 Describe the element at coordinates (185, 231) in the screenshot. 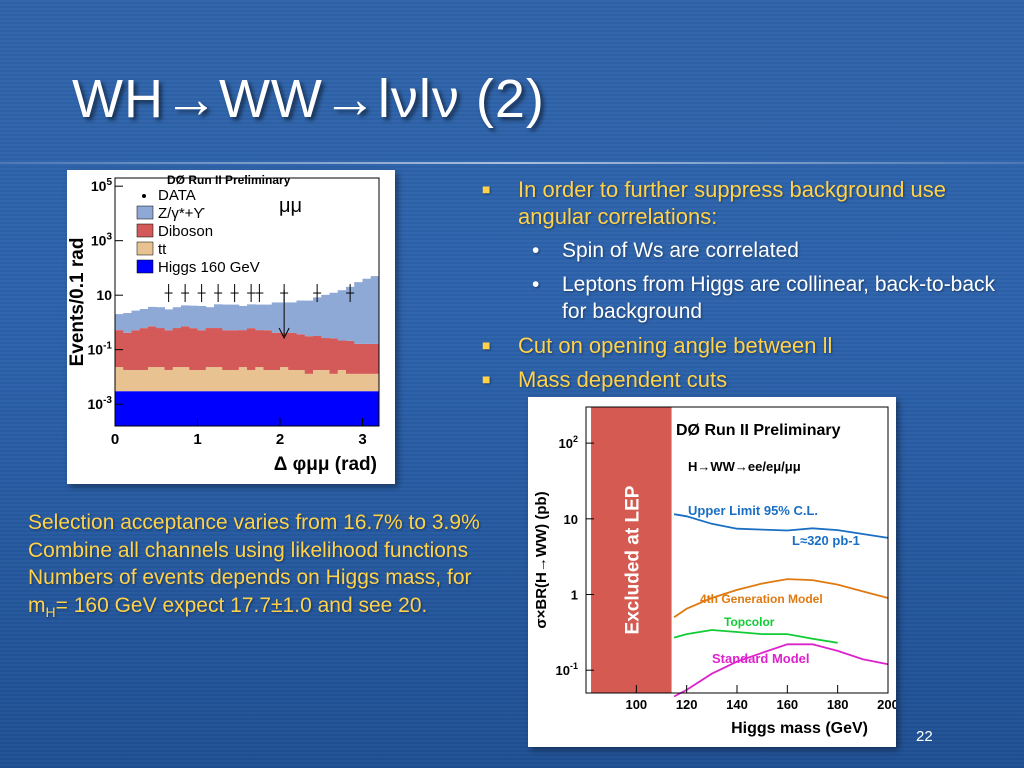

I see `legend-label: Diboson` at that location.